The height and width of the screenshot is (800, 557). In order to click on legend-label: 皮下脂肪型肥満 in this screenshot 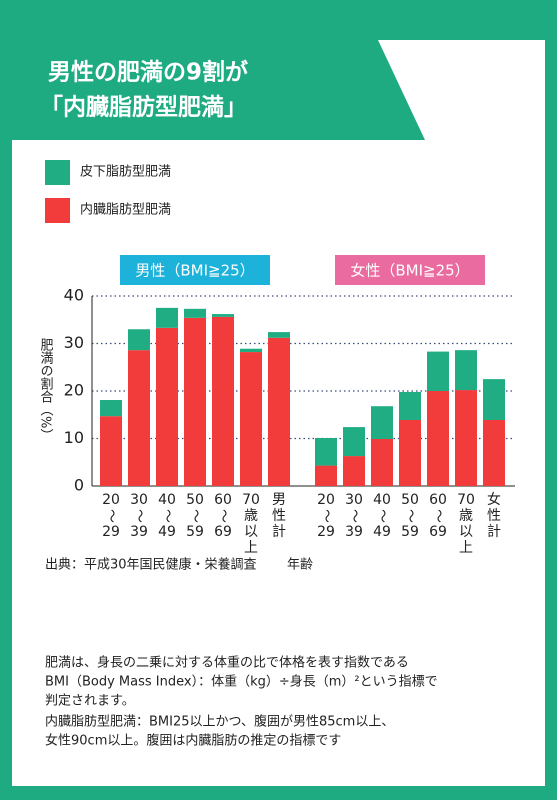, I will do `click(125, 172)`.